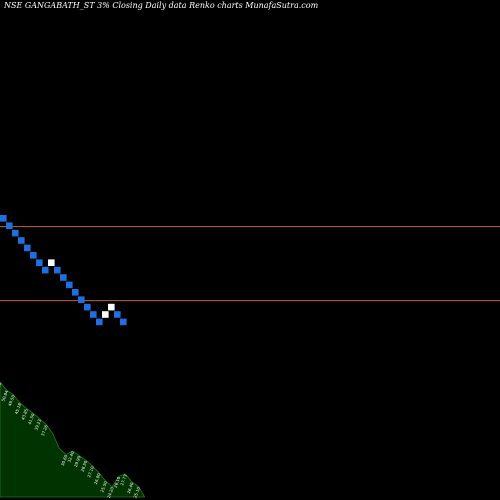 Image resolution: width=500 pixels, height=500 pixels. Describe the element at coordinates (130, 487) in the screenshot. I see `volume-label-21: 26.40` at that location.